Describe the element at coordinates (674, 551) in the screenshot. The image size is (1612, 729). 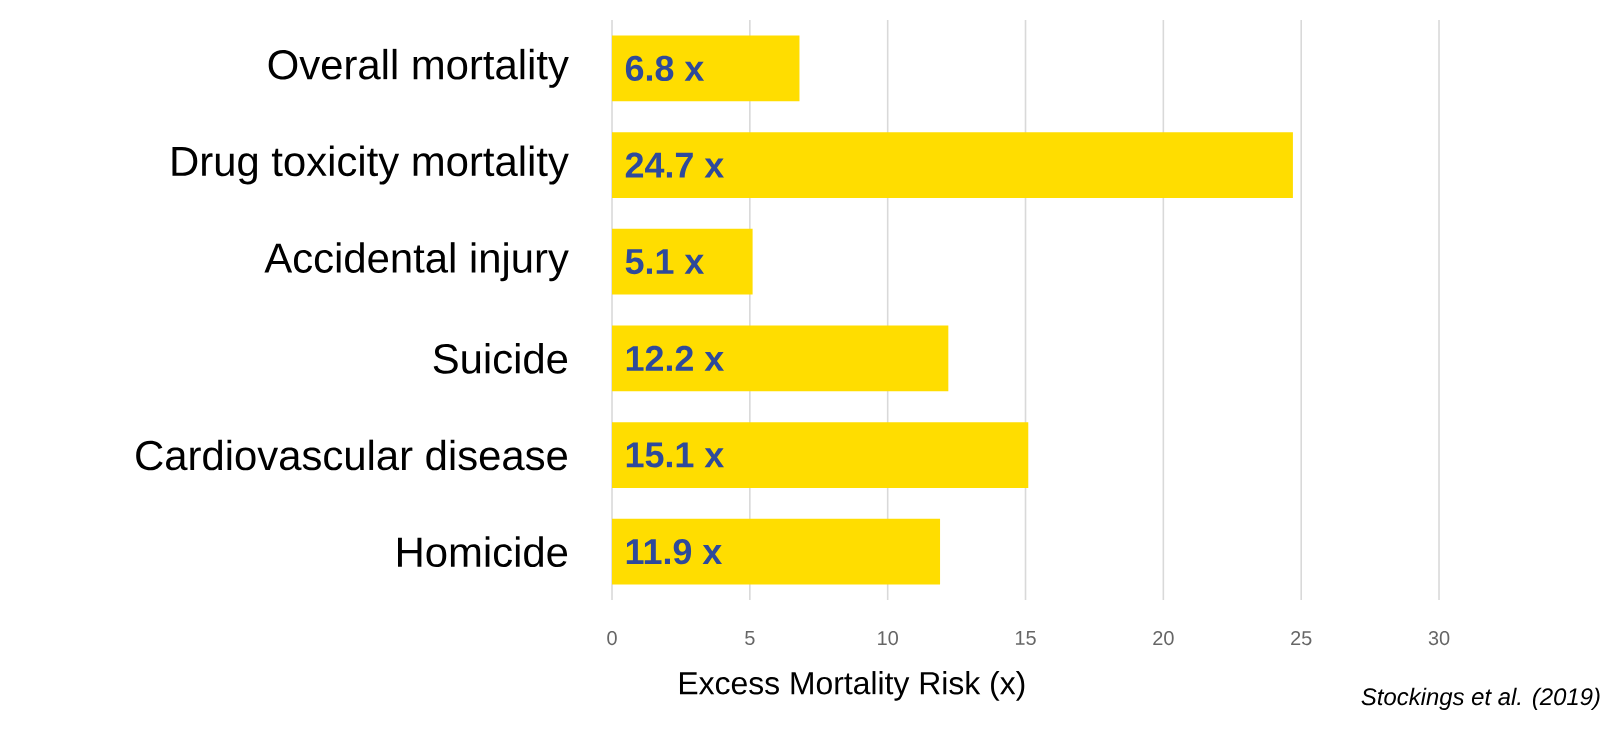
I see `data-label: 11.9 x` at that location.